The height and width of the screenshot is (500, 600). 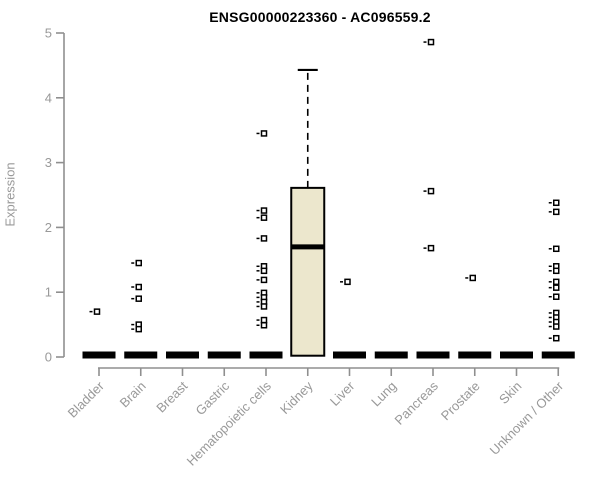 I want to click on x-category-label: Lung, so click(x=383, y=393).